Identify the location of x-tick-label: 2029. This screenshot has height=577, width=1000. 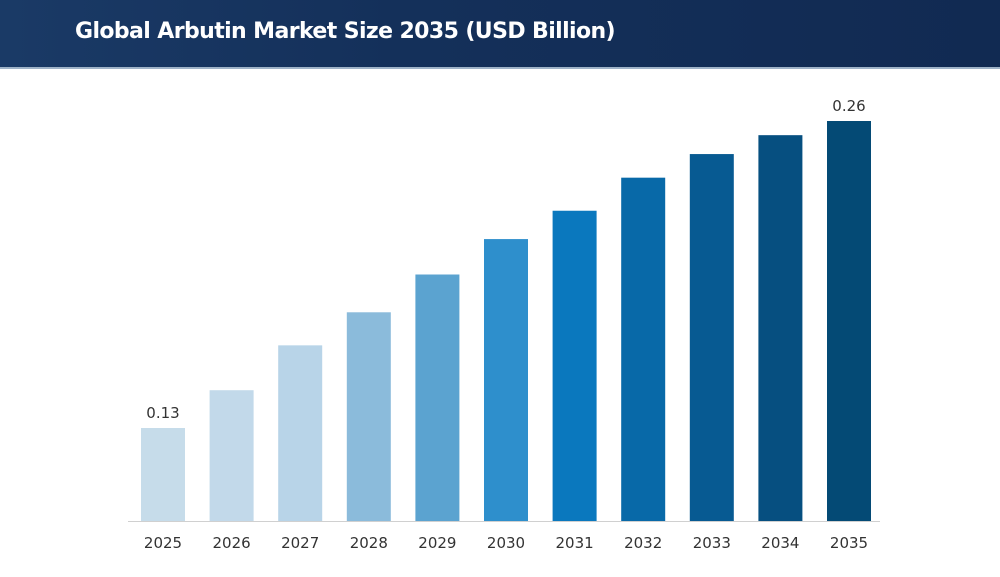
(437, 543).